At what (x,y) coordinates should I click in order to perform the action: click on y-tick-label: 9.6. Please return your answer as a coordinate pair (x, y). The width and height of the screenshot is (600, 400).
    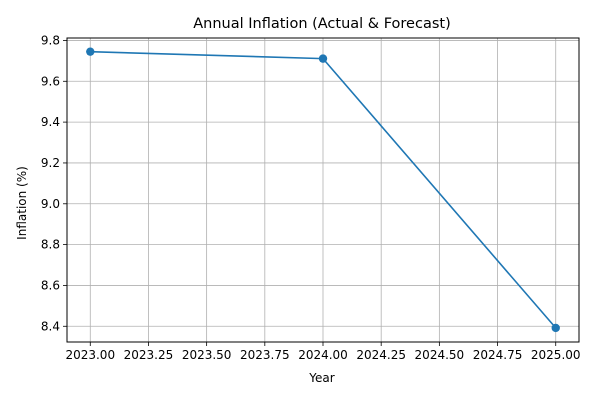
    Looking at the image, I should click on (50, 81).